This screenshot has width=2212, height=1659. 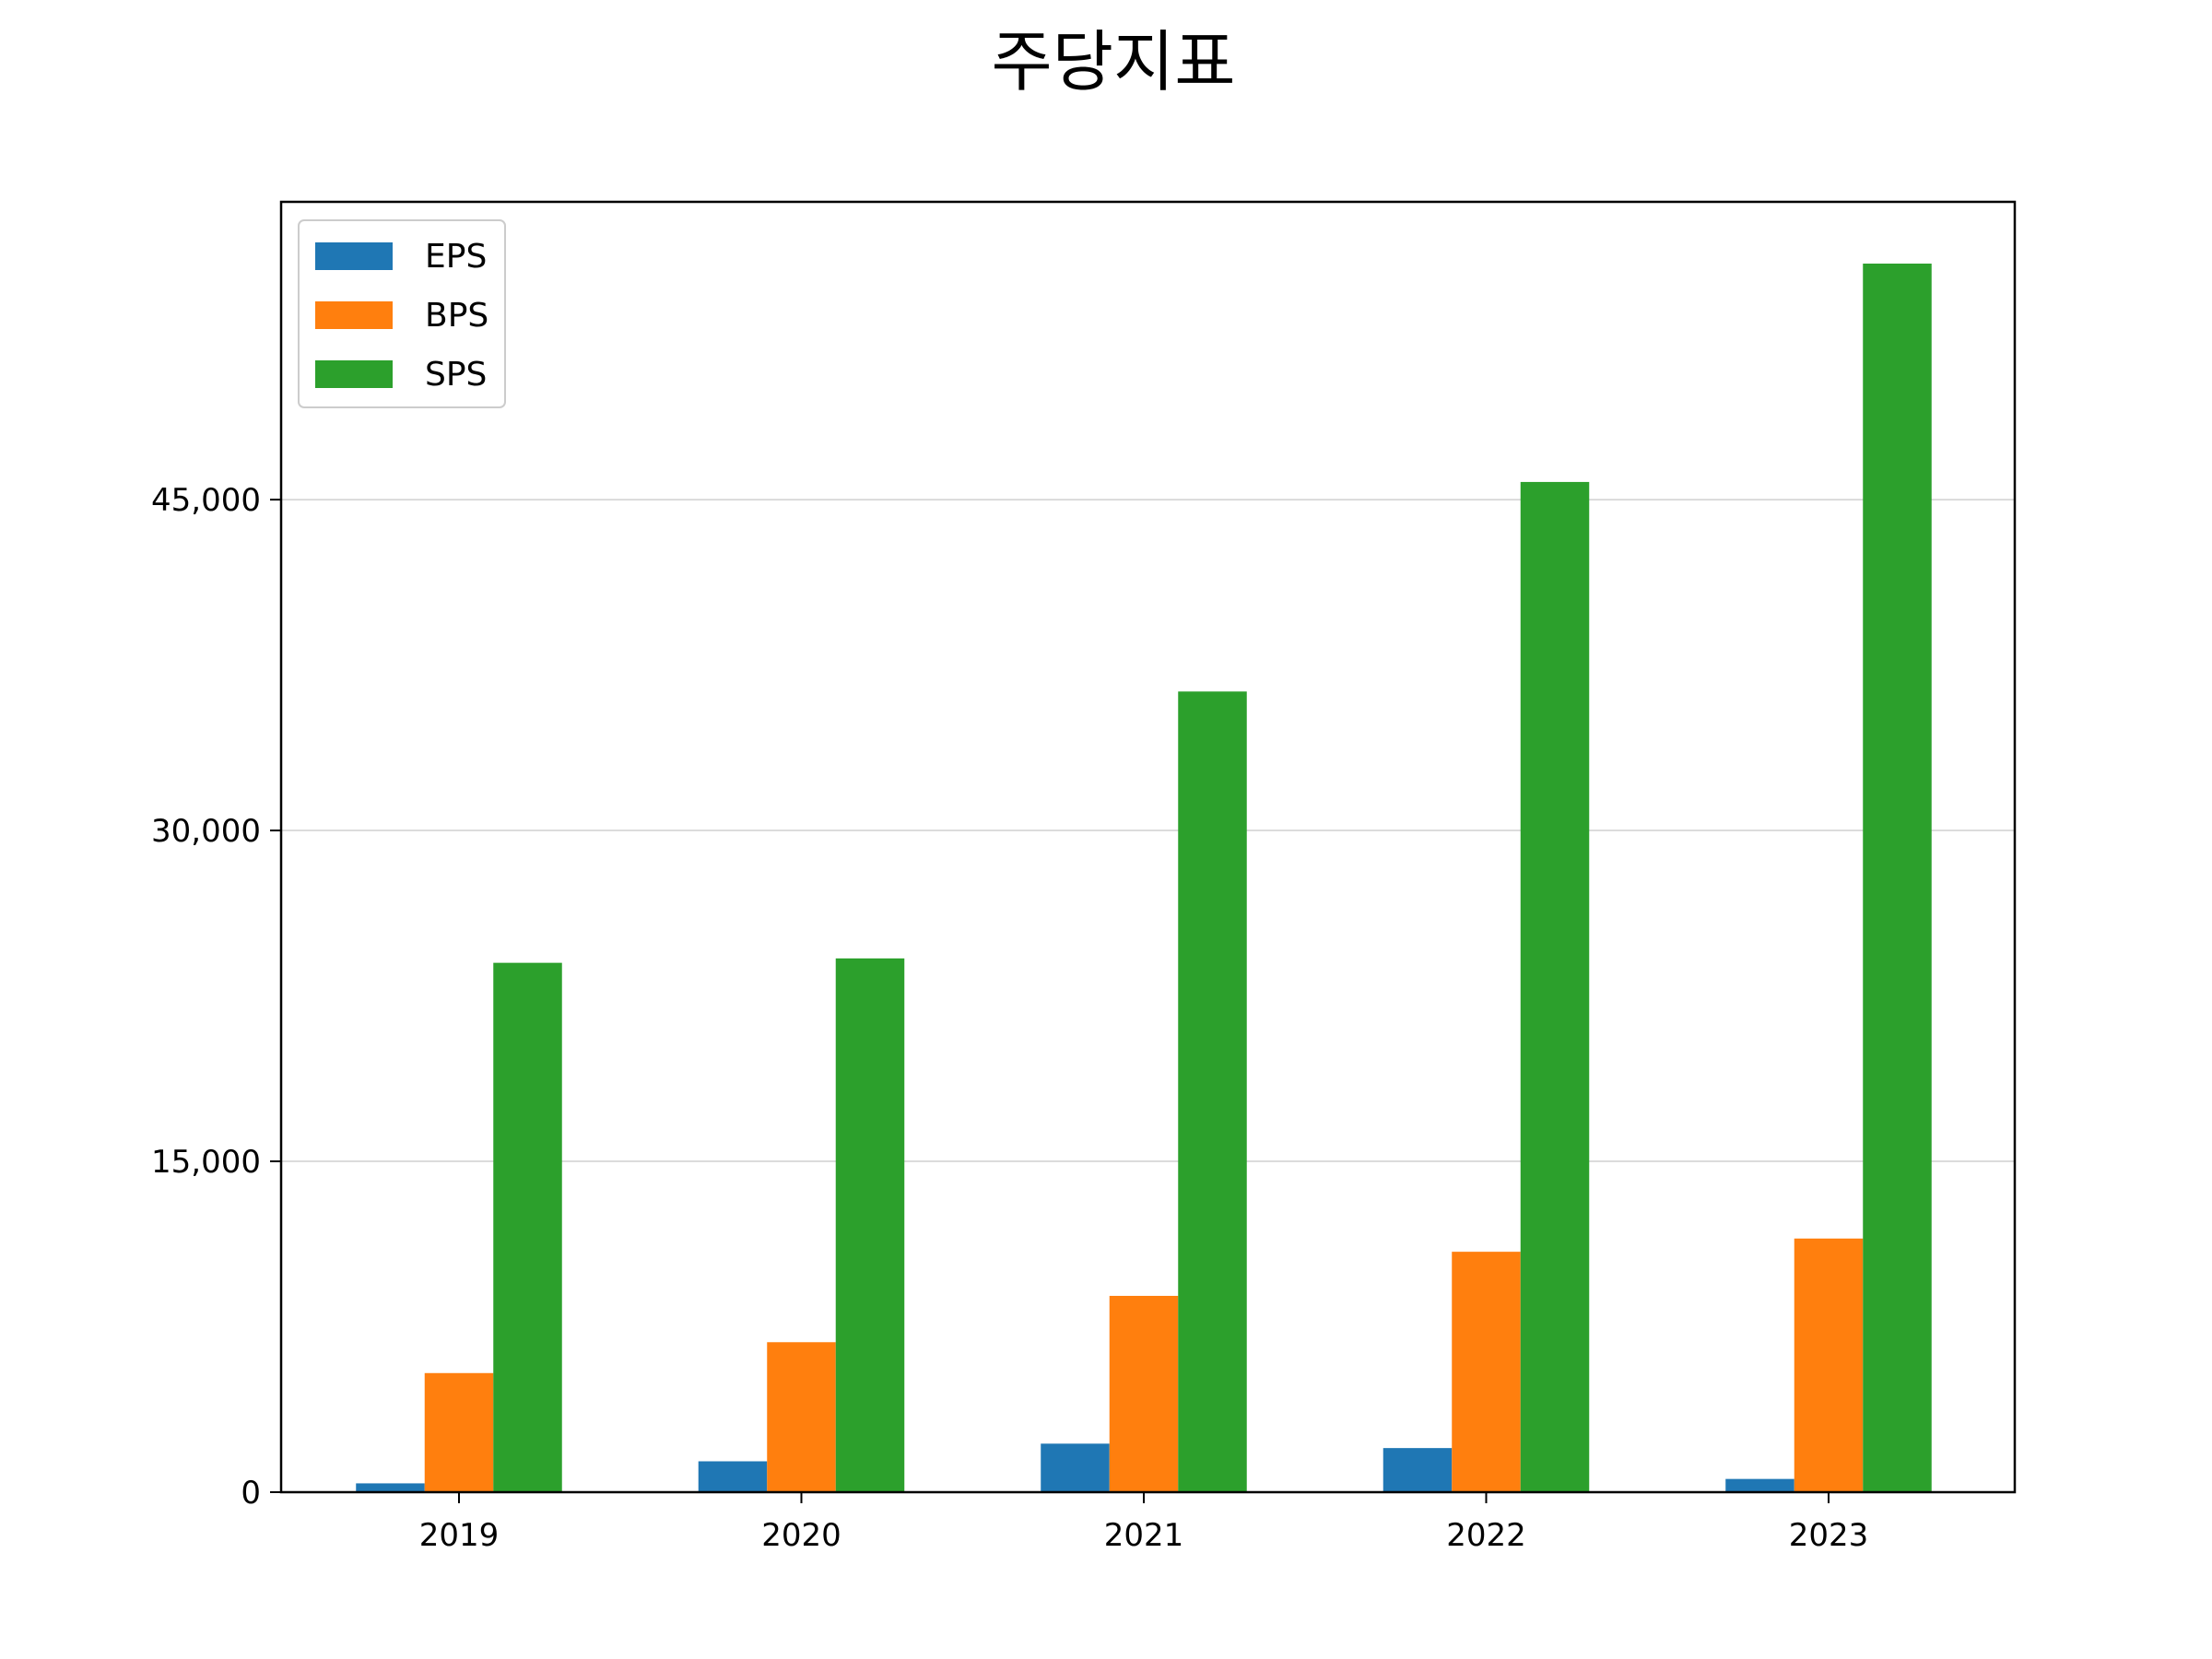 I want to click on y-tick-label: 30,000, so click(x=206, y=831).